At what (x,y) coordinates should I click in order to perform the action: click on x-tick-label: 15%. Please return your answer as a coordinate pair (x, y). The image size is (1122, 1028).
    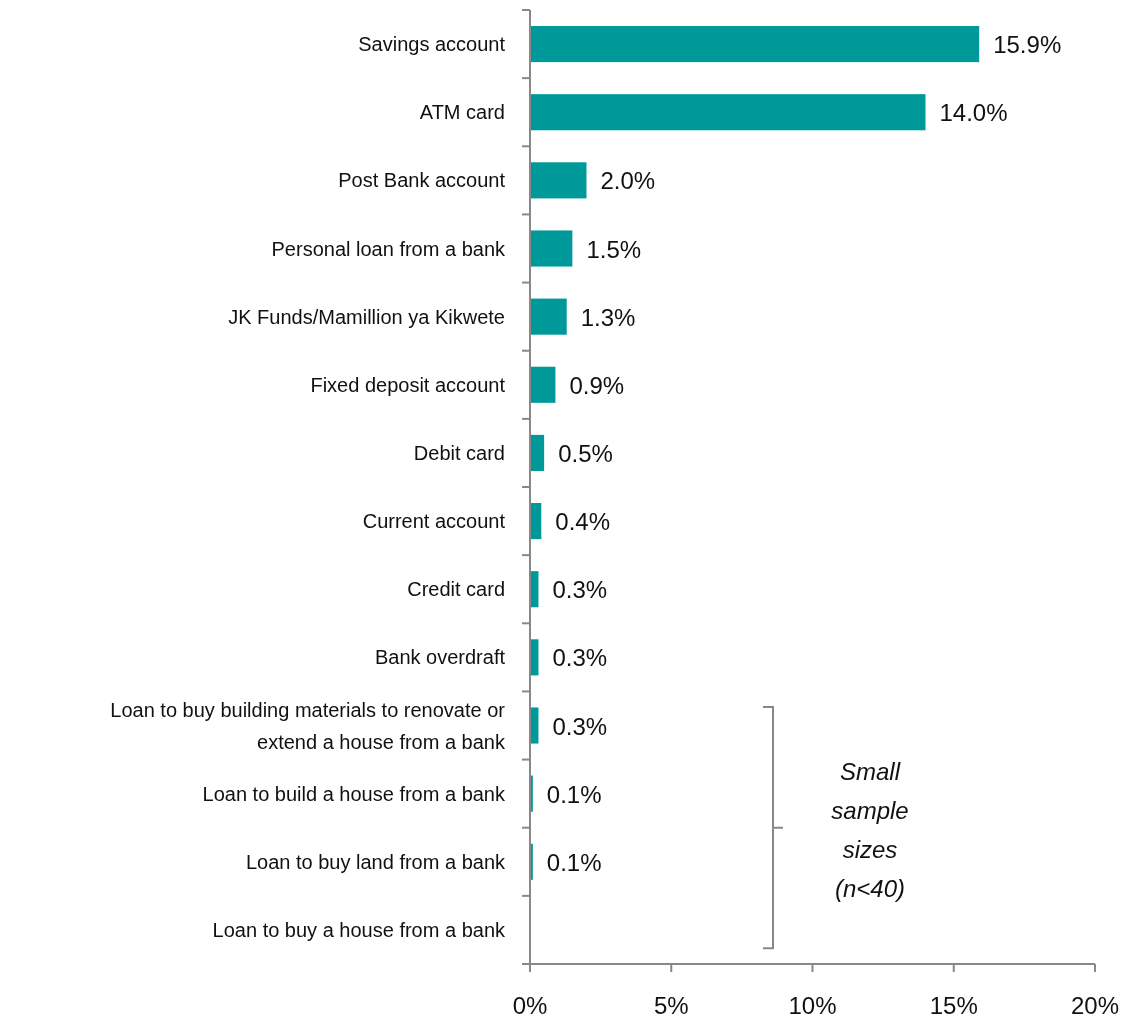
    Looking at the image, I should click on (953, 1005).